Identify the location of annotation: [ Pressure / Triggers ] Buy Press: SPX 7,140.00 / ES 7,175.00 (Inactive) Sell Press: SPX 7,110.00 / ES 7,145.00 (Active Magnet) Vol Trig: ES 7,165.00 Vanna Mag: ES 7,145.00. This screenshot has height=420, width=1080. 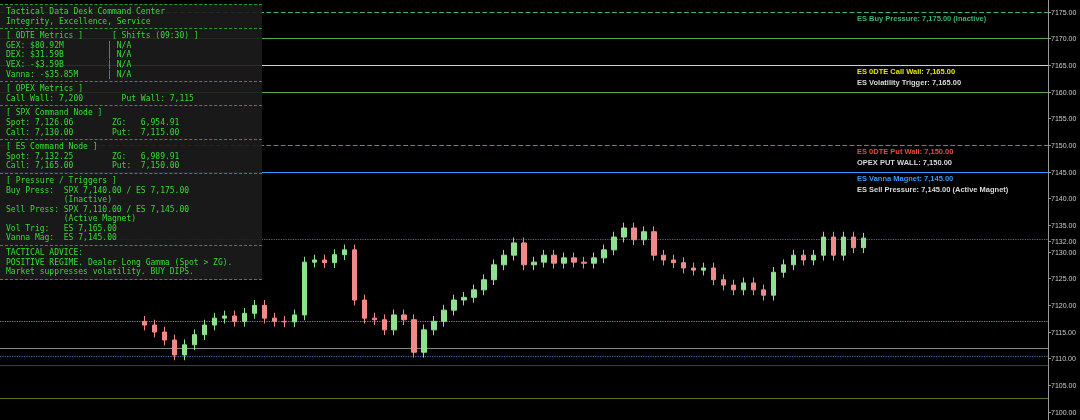
(131, 209).